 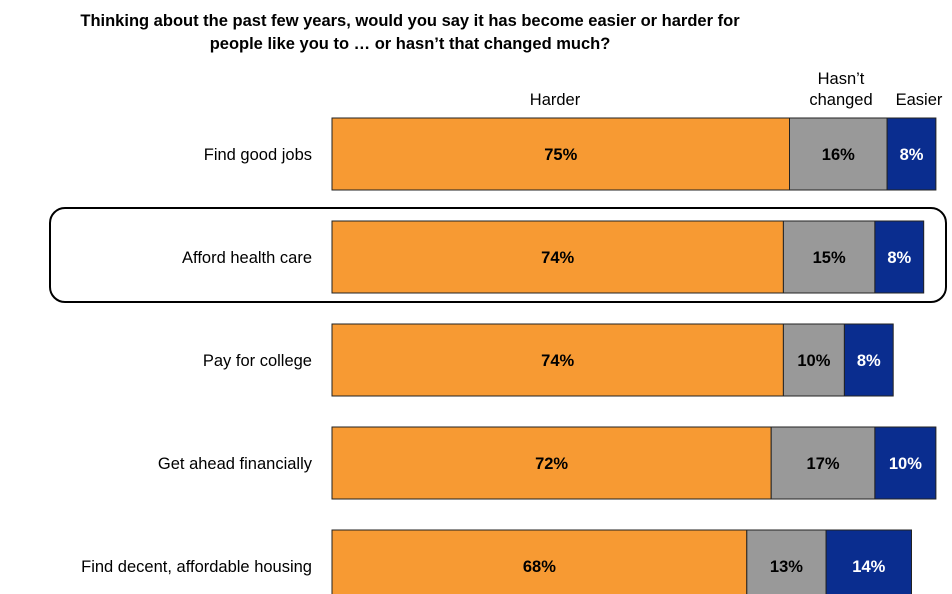 I want to click on category-label-pay-for-college: Pay for college, so click(x=257, y=361).